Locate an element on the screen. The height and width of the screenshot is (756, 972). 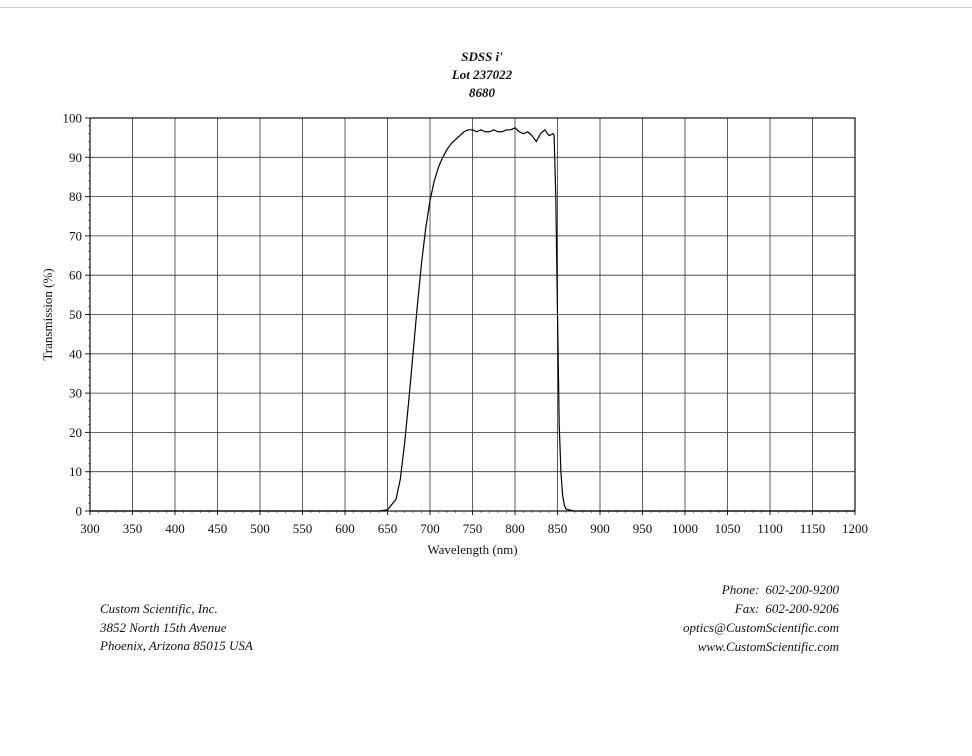
x-tick-label: 550 is located at coordinates (303, 528).